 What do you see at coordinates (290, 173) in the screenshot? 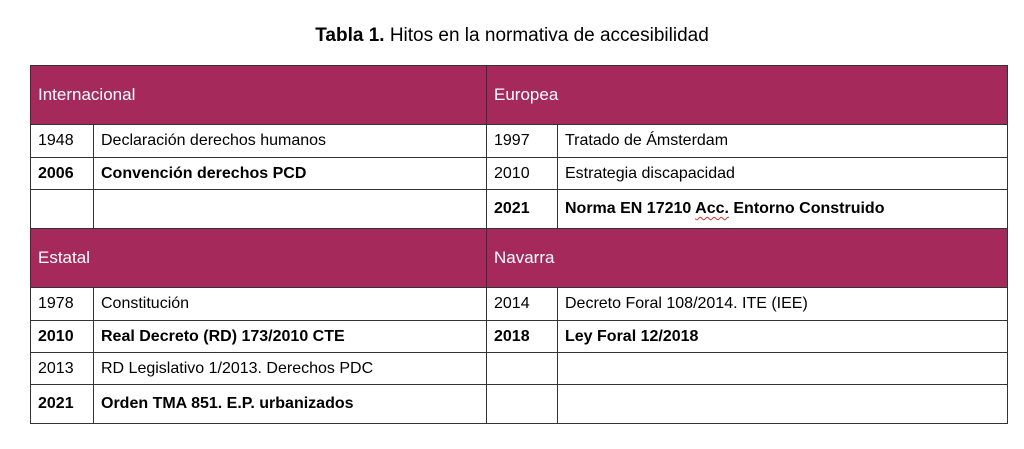
I see `milestone-cell: Convención derechos PCD` at bounding box center [290, 173].